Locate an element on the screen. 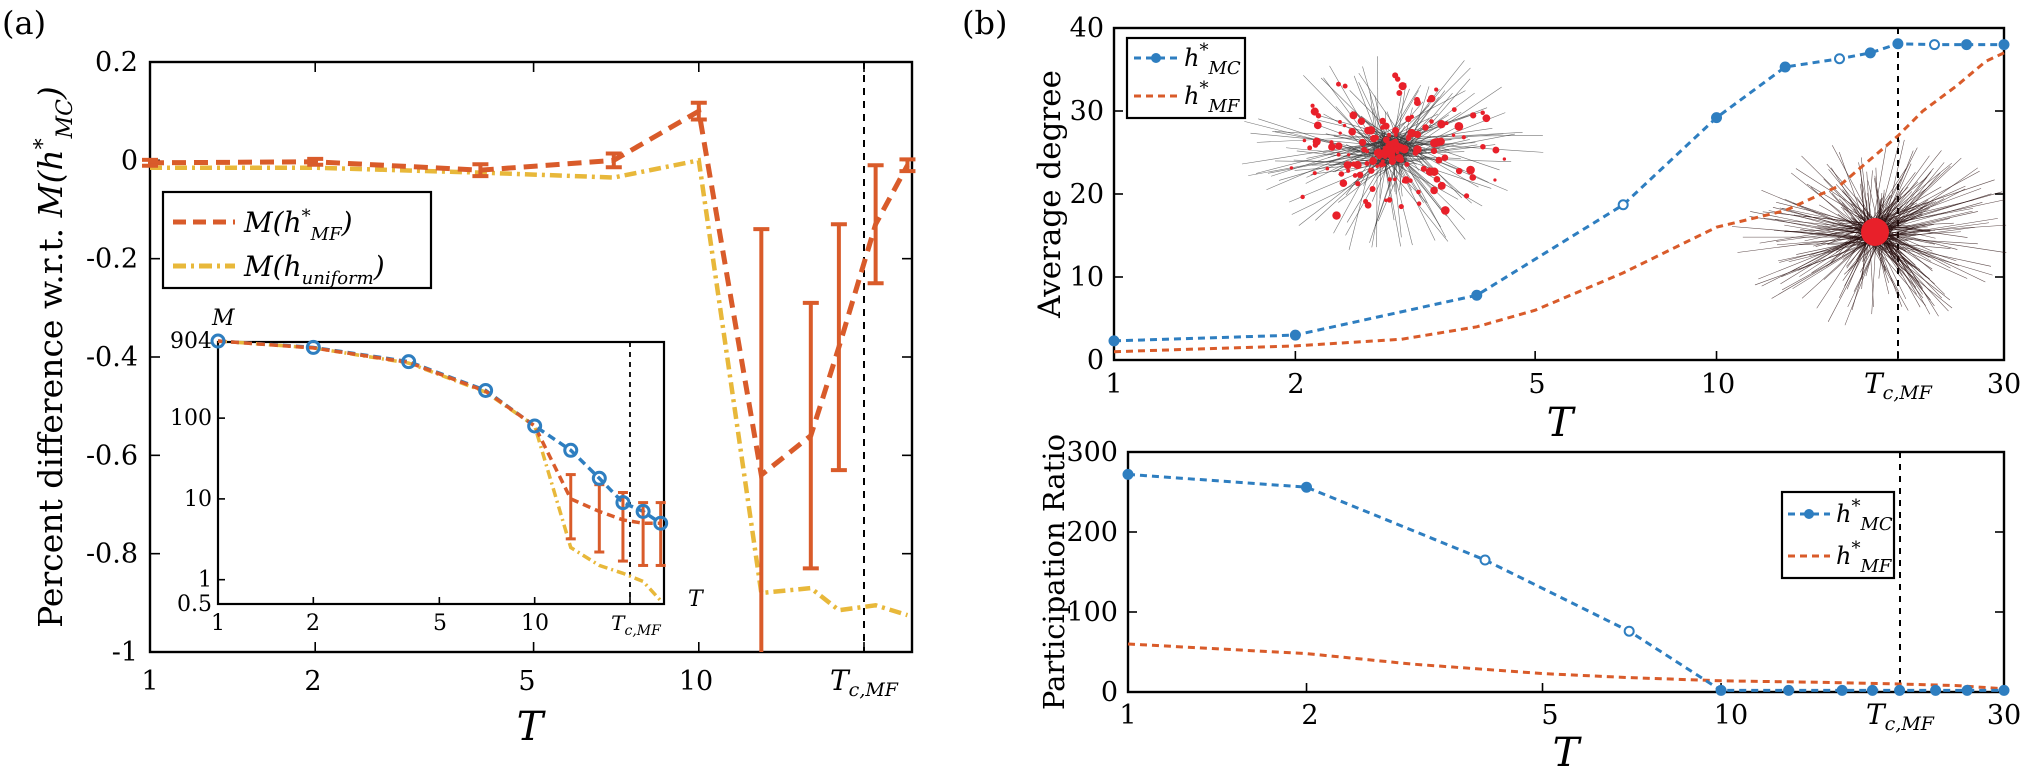 The image size is (2020, 770). panel-b-top-ylabel: Average degree is located at coordinates (1050, 194).